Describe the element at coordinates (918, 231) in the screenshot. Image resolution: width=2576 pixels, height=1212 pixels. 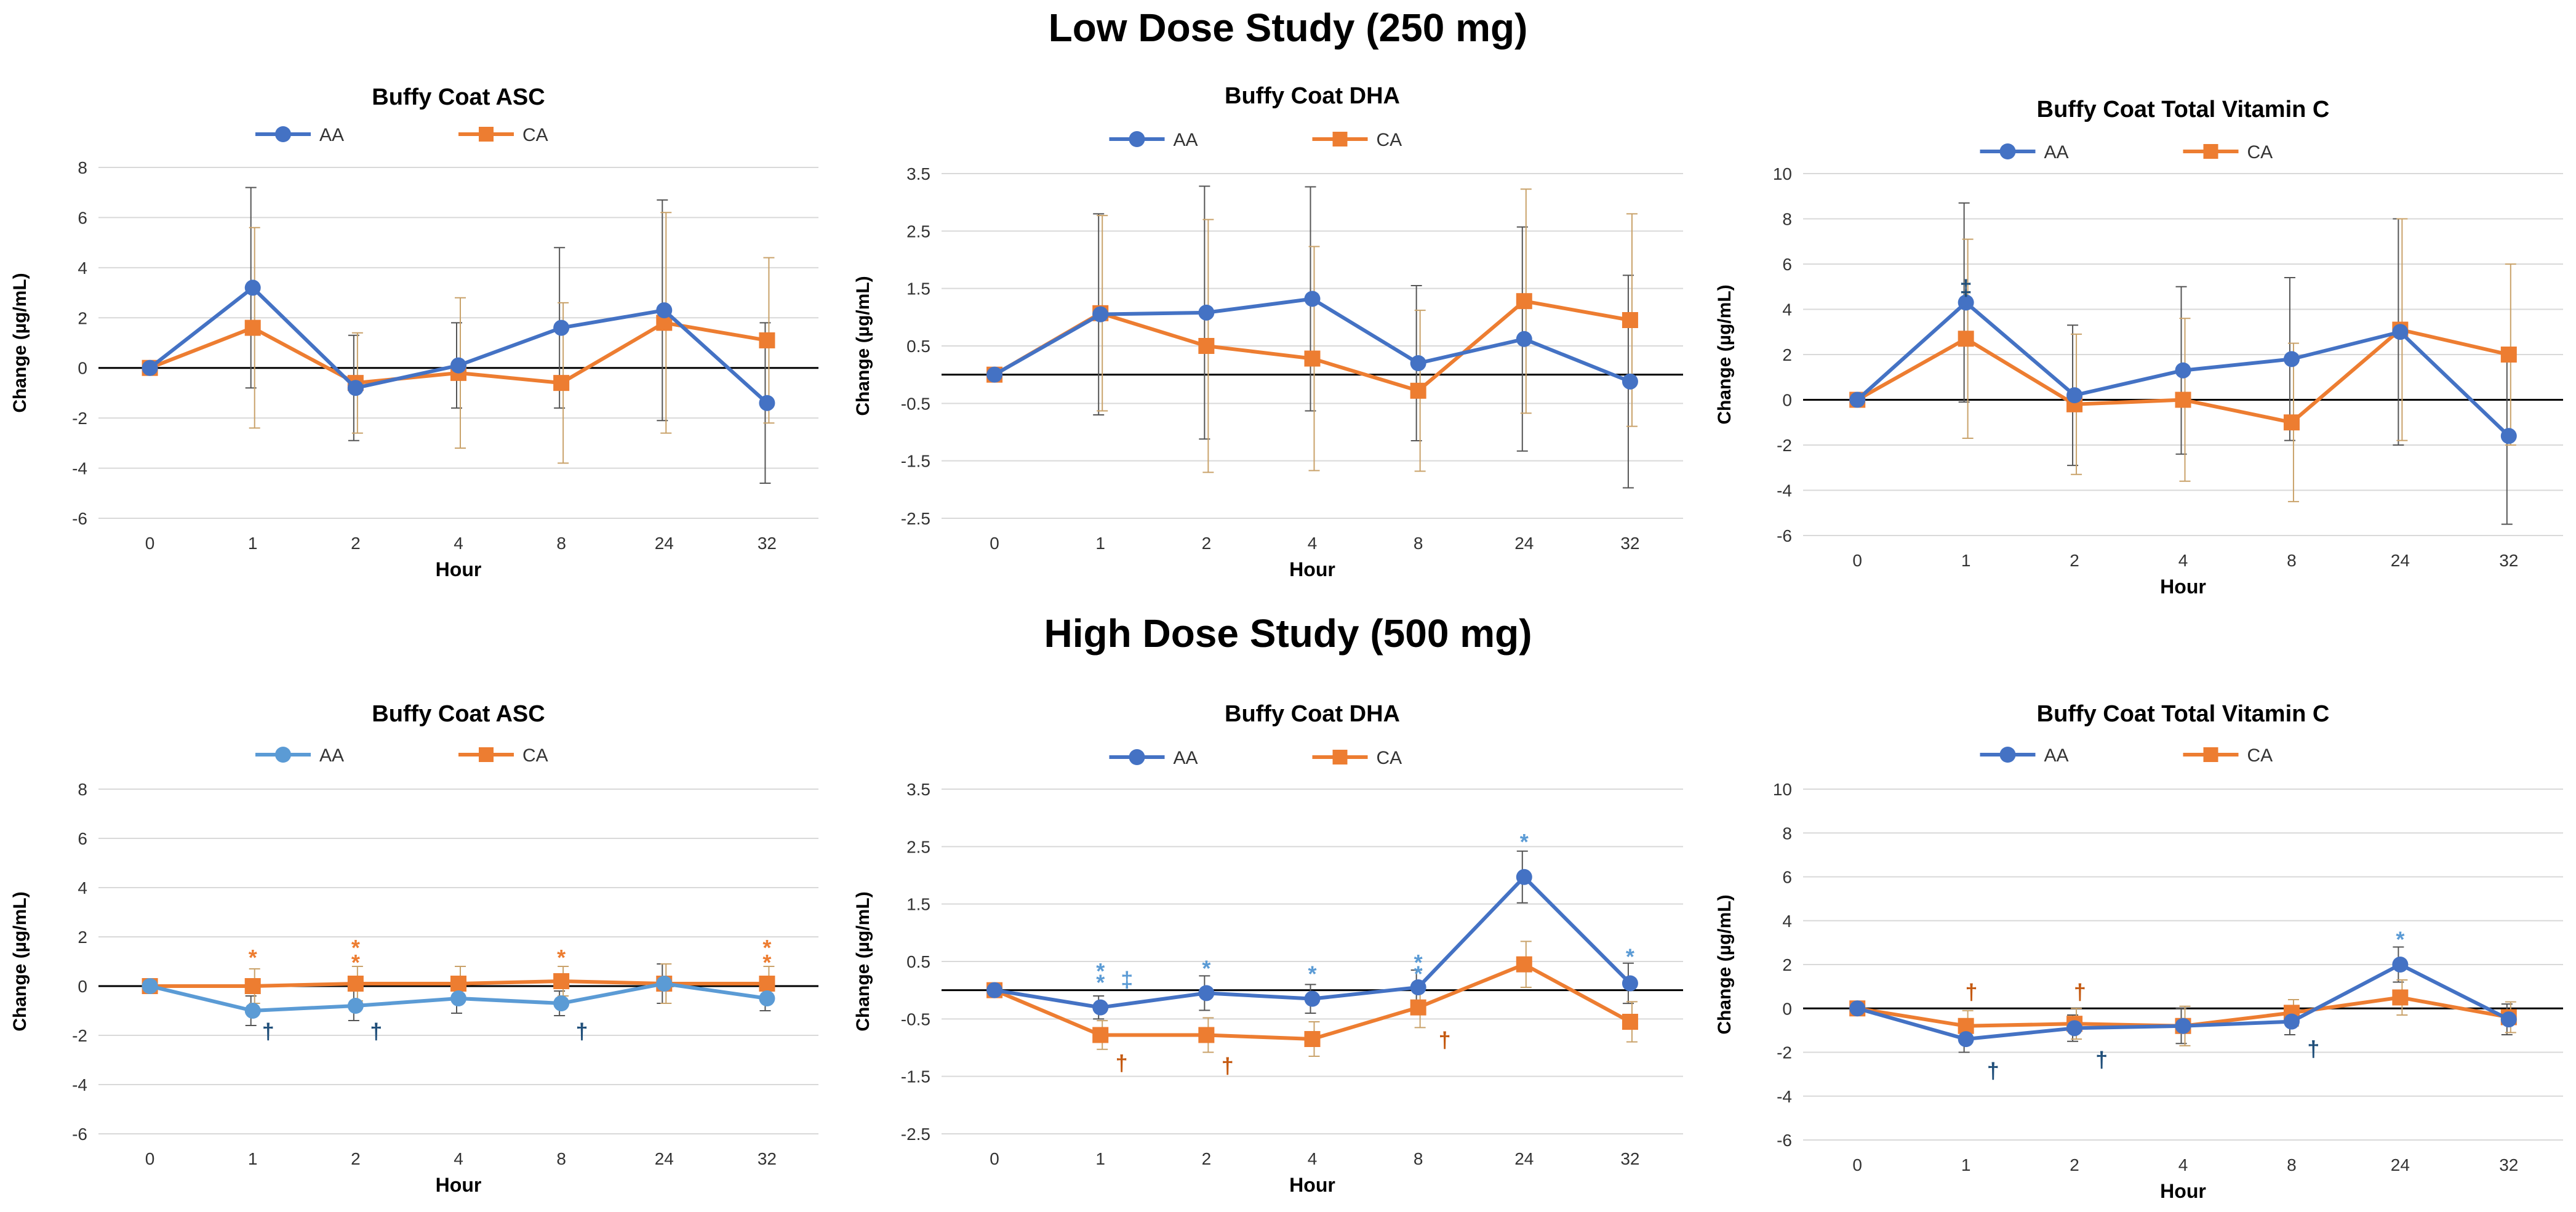
I see `y-tick-label: 2.5` at that location.